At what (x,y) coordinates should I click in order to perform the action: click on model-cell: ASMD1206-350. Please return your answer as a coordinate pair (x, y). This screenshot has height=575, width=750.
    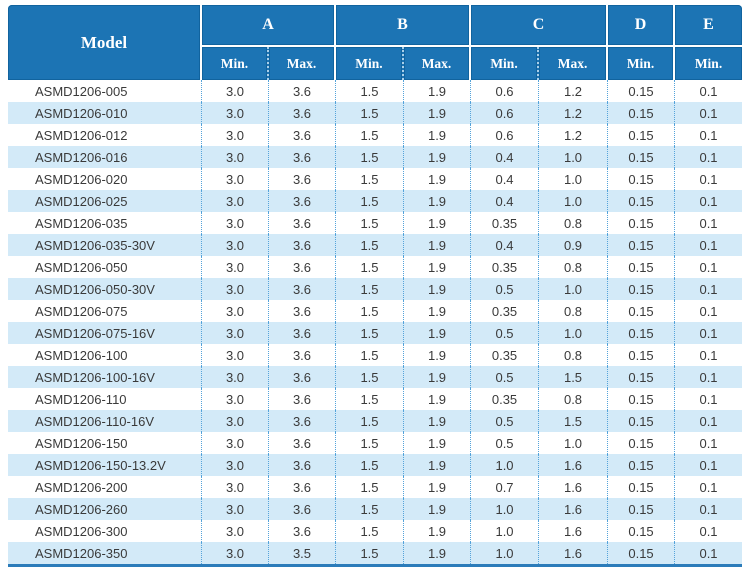
    Looking at the image, I should click on (105, 553).